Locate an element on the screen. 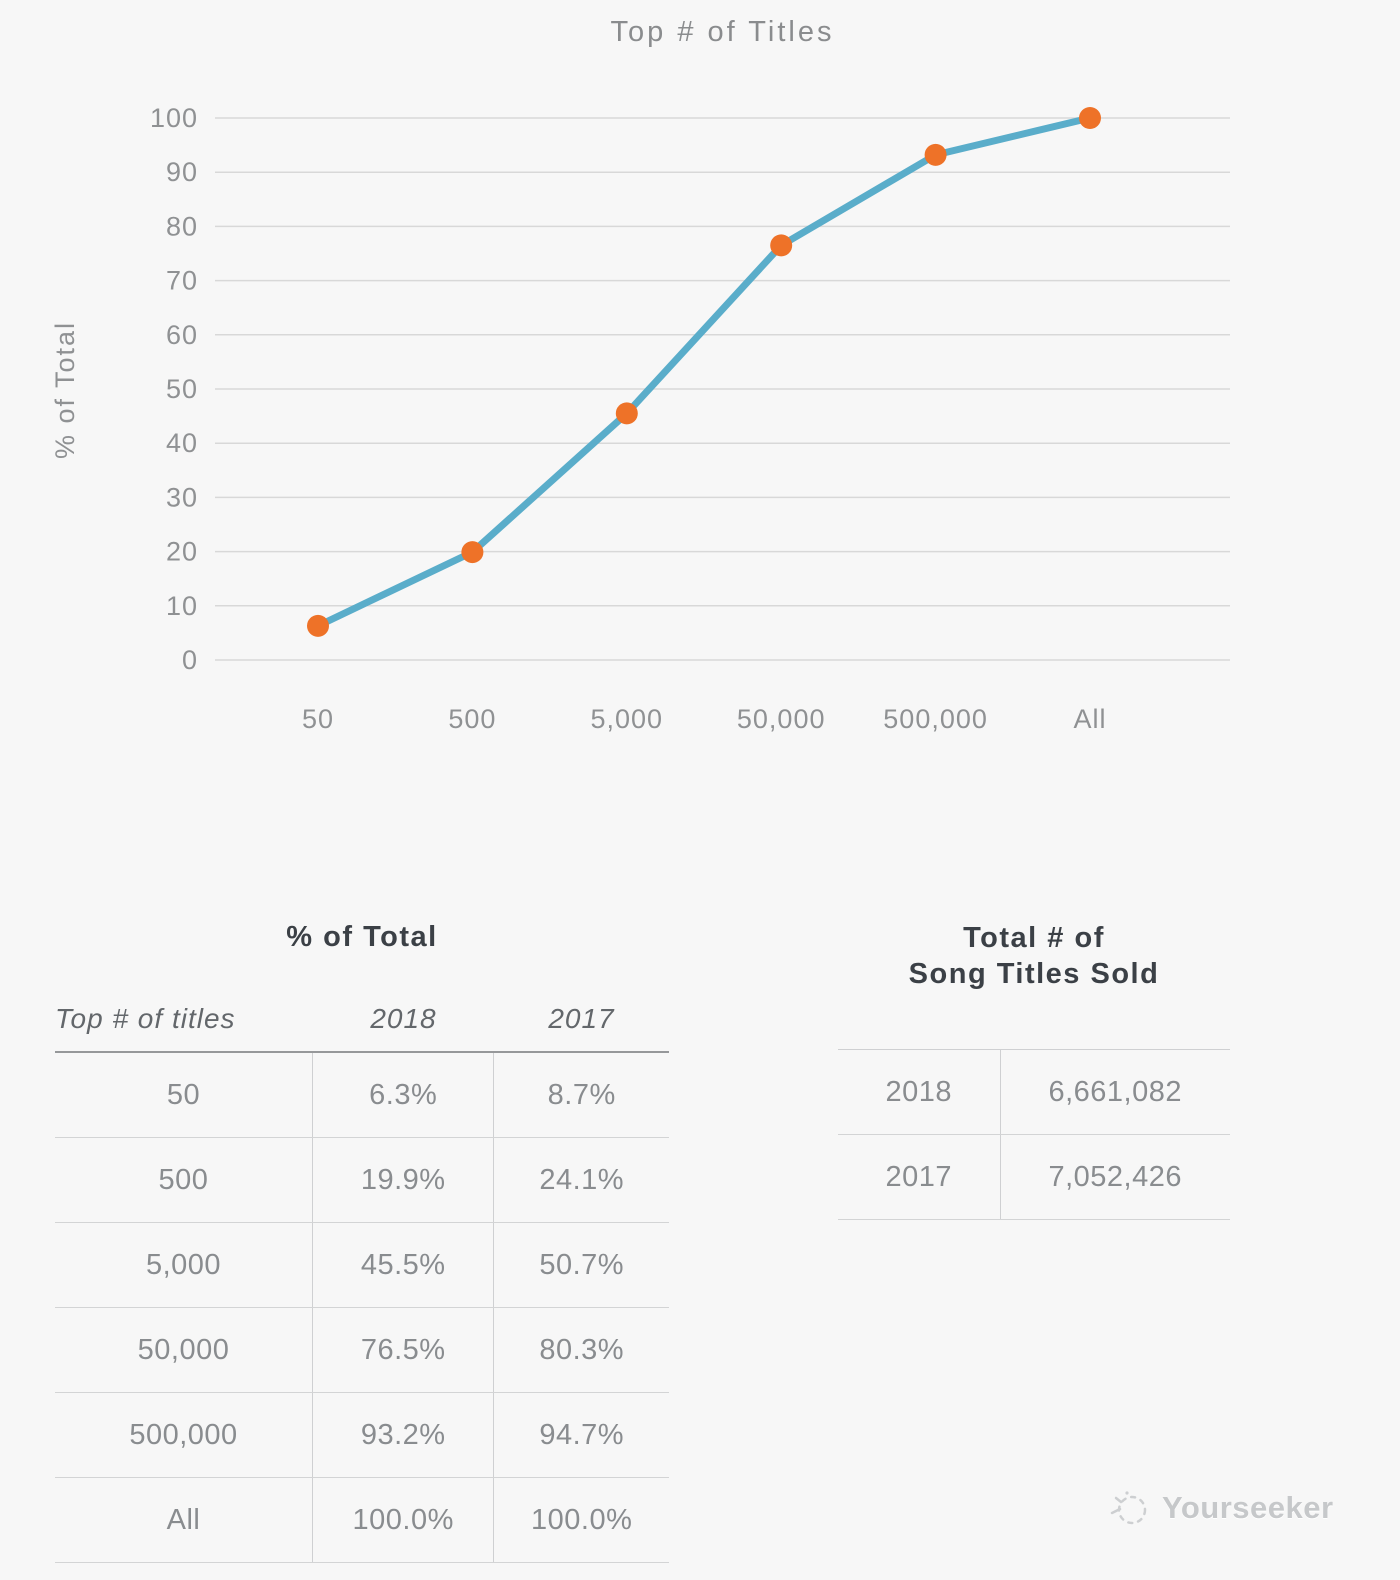 The image size is (1400, 1580). table-row: 50 6.3% 8.7% is located at coordinates (362, 1095).